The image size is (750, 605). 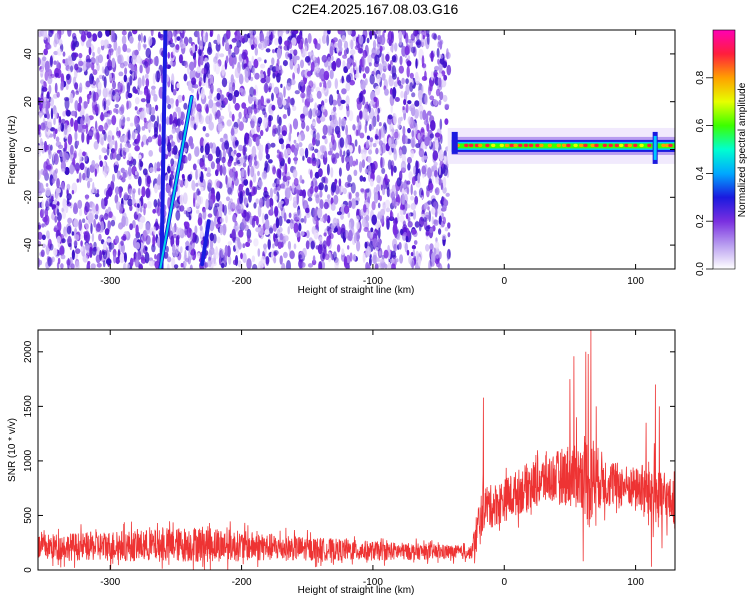 I want to click on y-tick-label: 0, so click(x=28, y=570).